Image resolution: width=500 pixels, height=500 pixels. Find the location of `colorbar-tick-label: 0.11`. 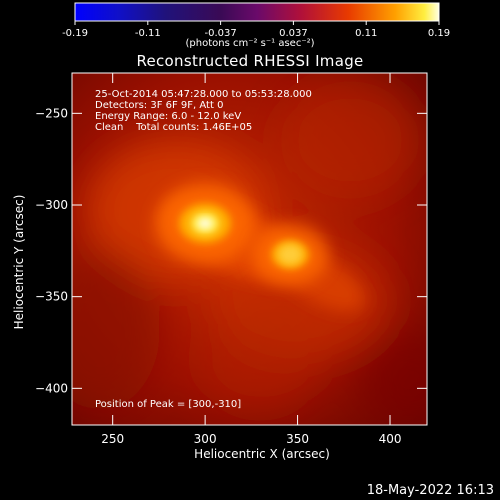

colorbar-tick-label: 0.11 is located at coordinates (366, 33).